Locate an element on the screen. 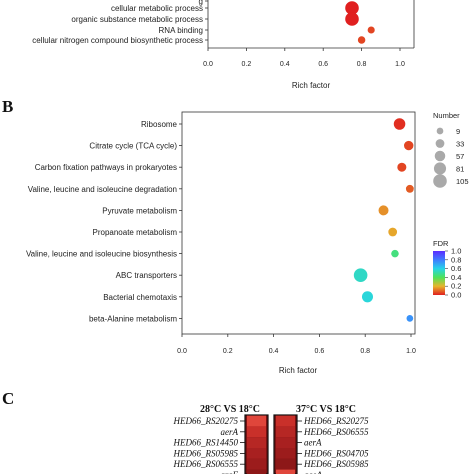 Image resolution: width=474 pixels, height=474 pixels. panel-b-x-tick-label: 0.2 is located at coordinates (228, 351).